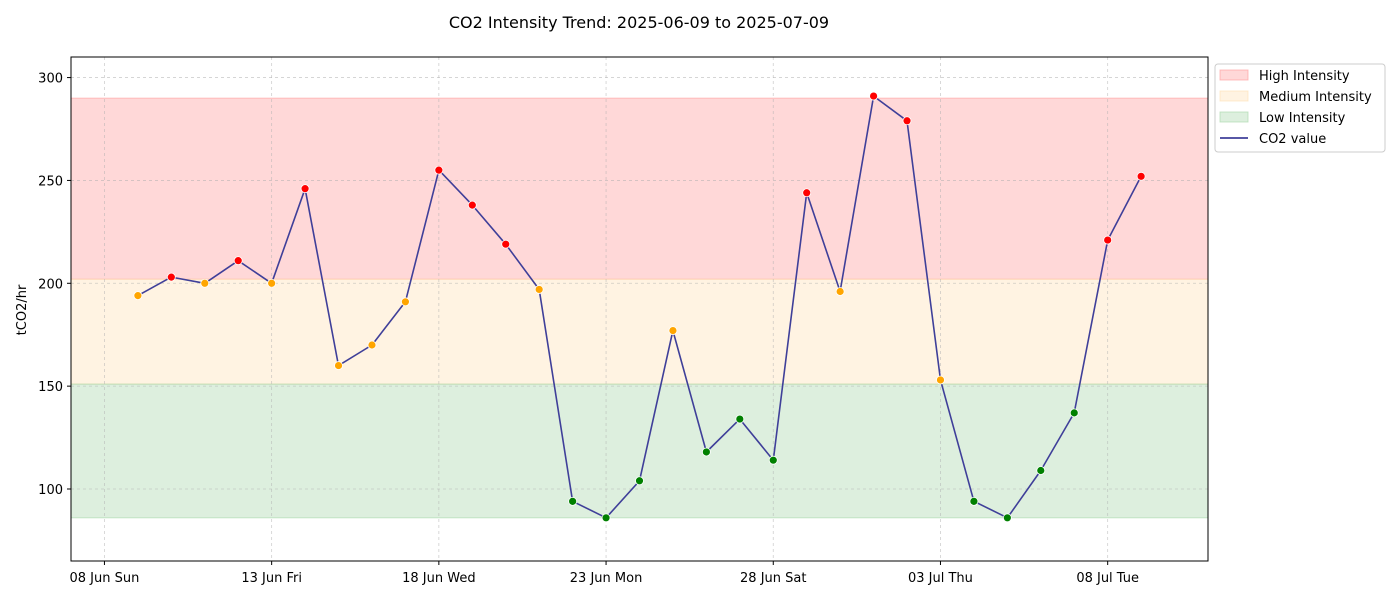 The width and height of the screenshot is (1400, 600). What do you see at coordinates (1107, 578) in the screenshot?
I see `x-tick-label: 08 Jul Tue` at bounding box center [1107, 578].